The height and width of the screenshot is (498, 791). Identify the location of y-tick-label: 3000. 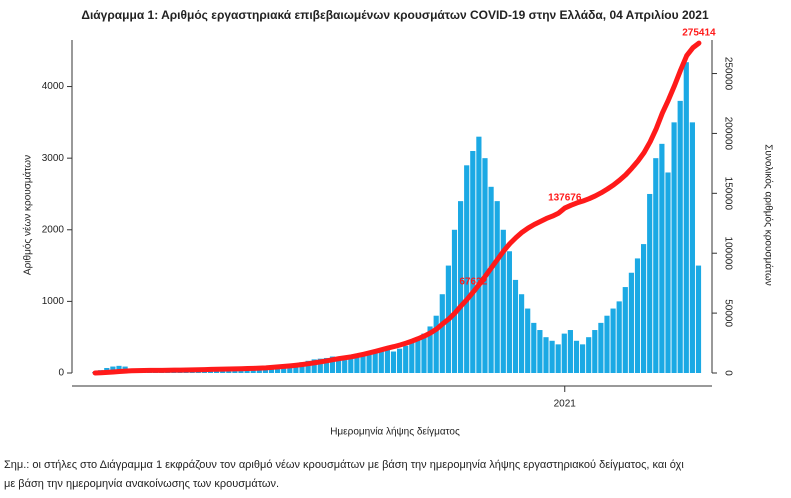
(53, 158).